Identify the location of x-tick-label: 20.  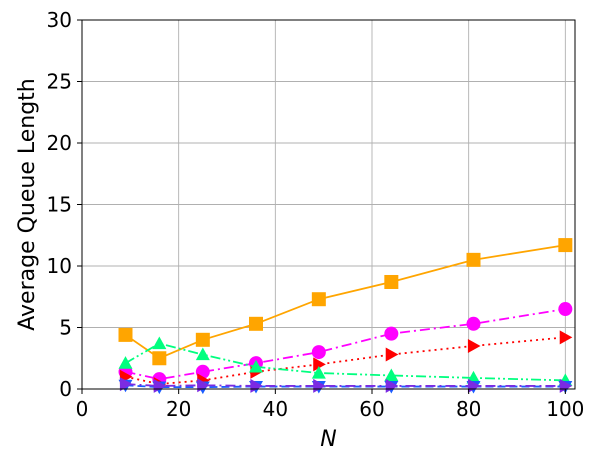
(178, 409).